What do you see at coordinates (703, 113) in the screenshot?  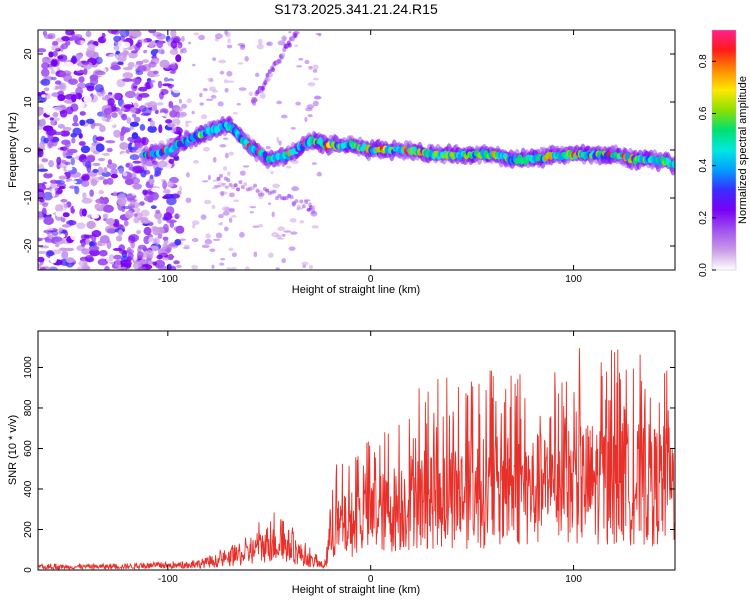 I see `colorbar-tick-label: 0.6` at bounding box center [703, 113].